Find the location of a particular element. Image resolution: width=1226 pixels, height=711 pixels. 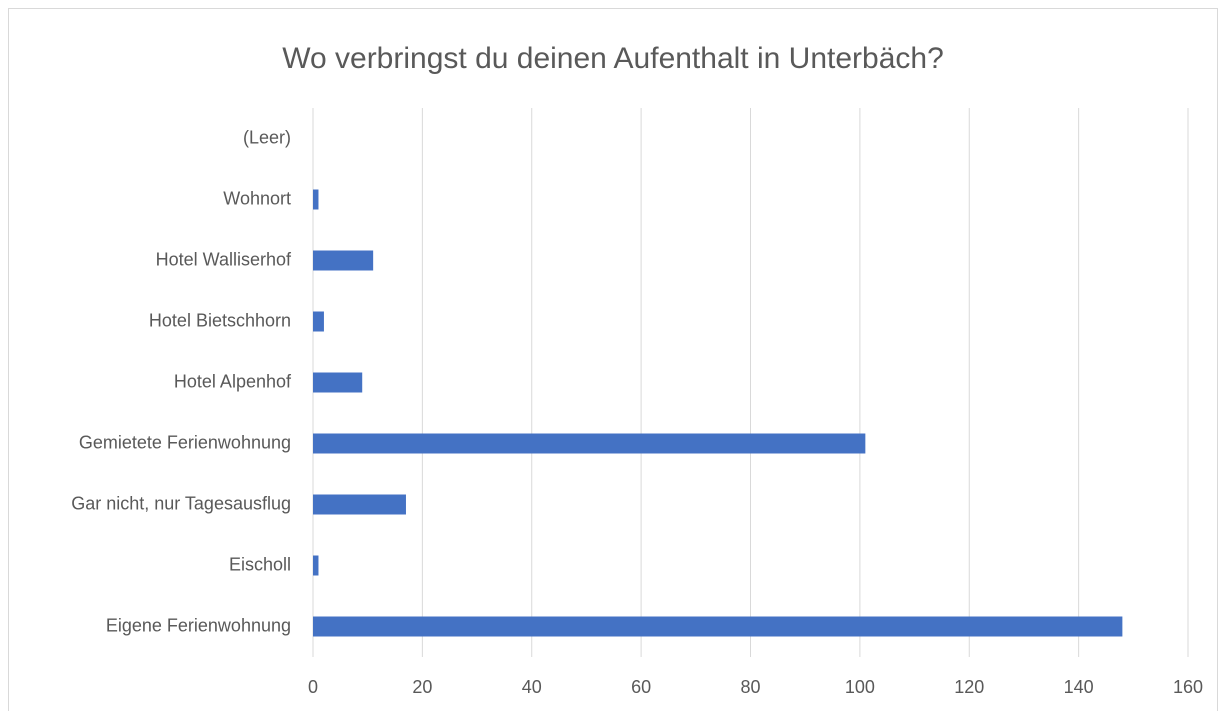

x-tick-label: 20 is located at coordinates (422, 687).